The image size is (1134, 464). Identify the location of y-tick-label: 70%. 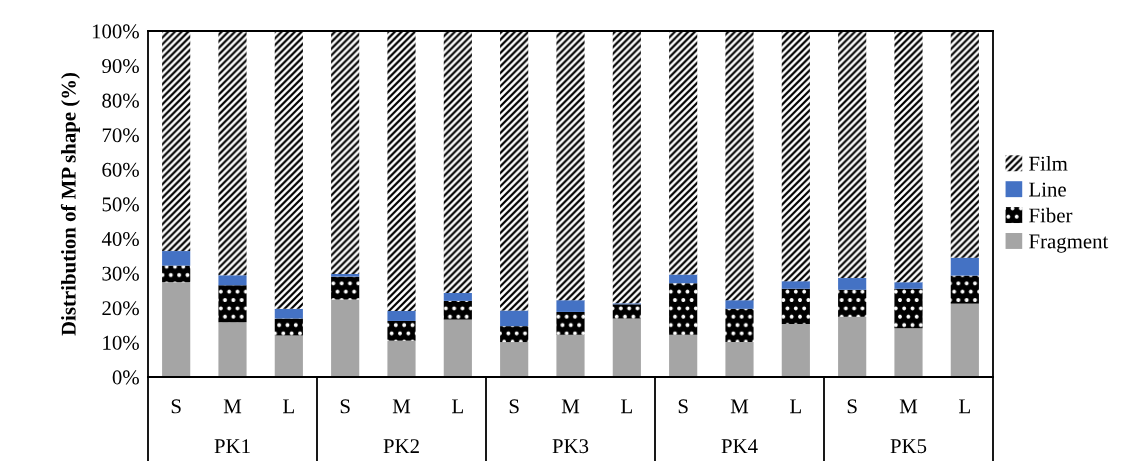
(120, 135).